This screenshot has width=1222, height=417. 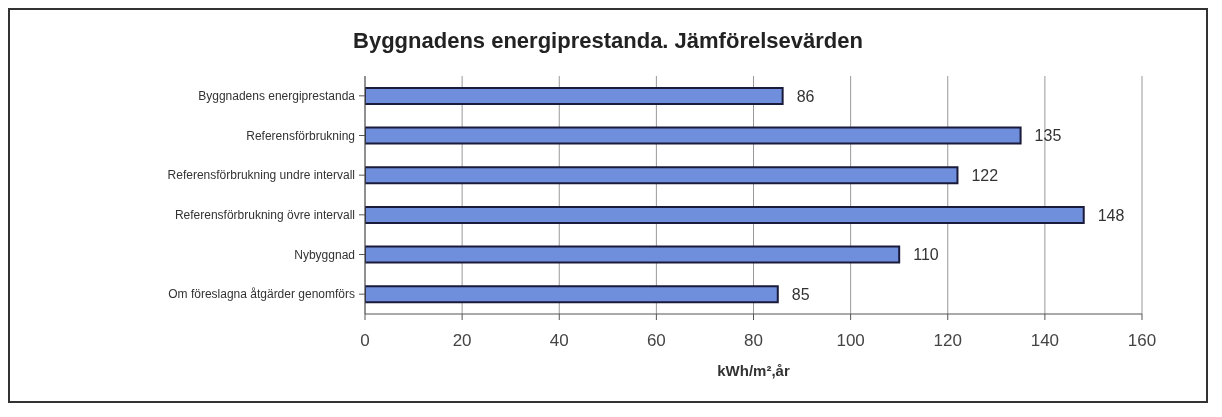 I want to click on data-label: 85, so click(x=800, y=294).